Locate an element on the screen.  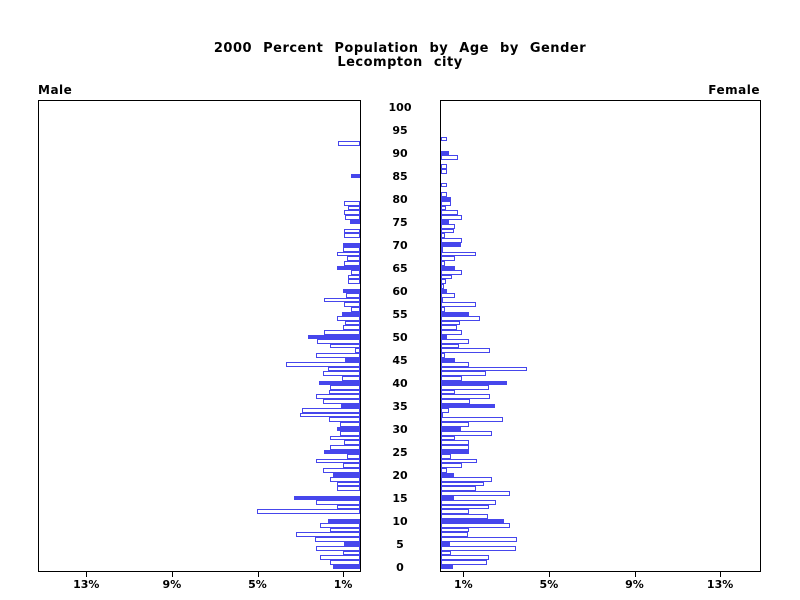
female-x-tick-label-5: 5% is located at coordinates (549, 584).